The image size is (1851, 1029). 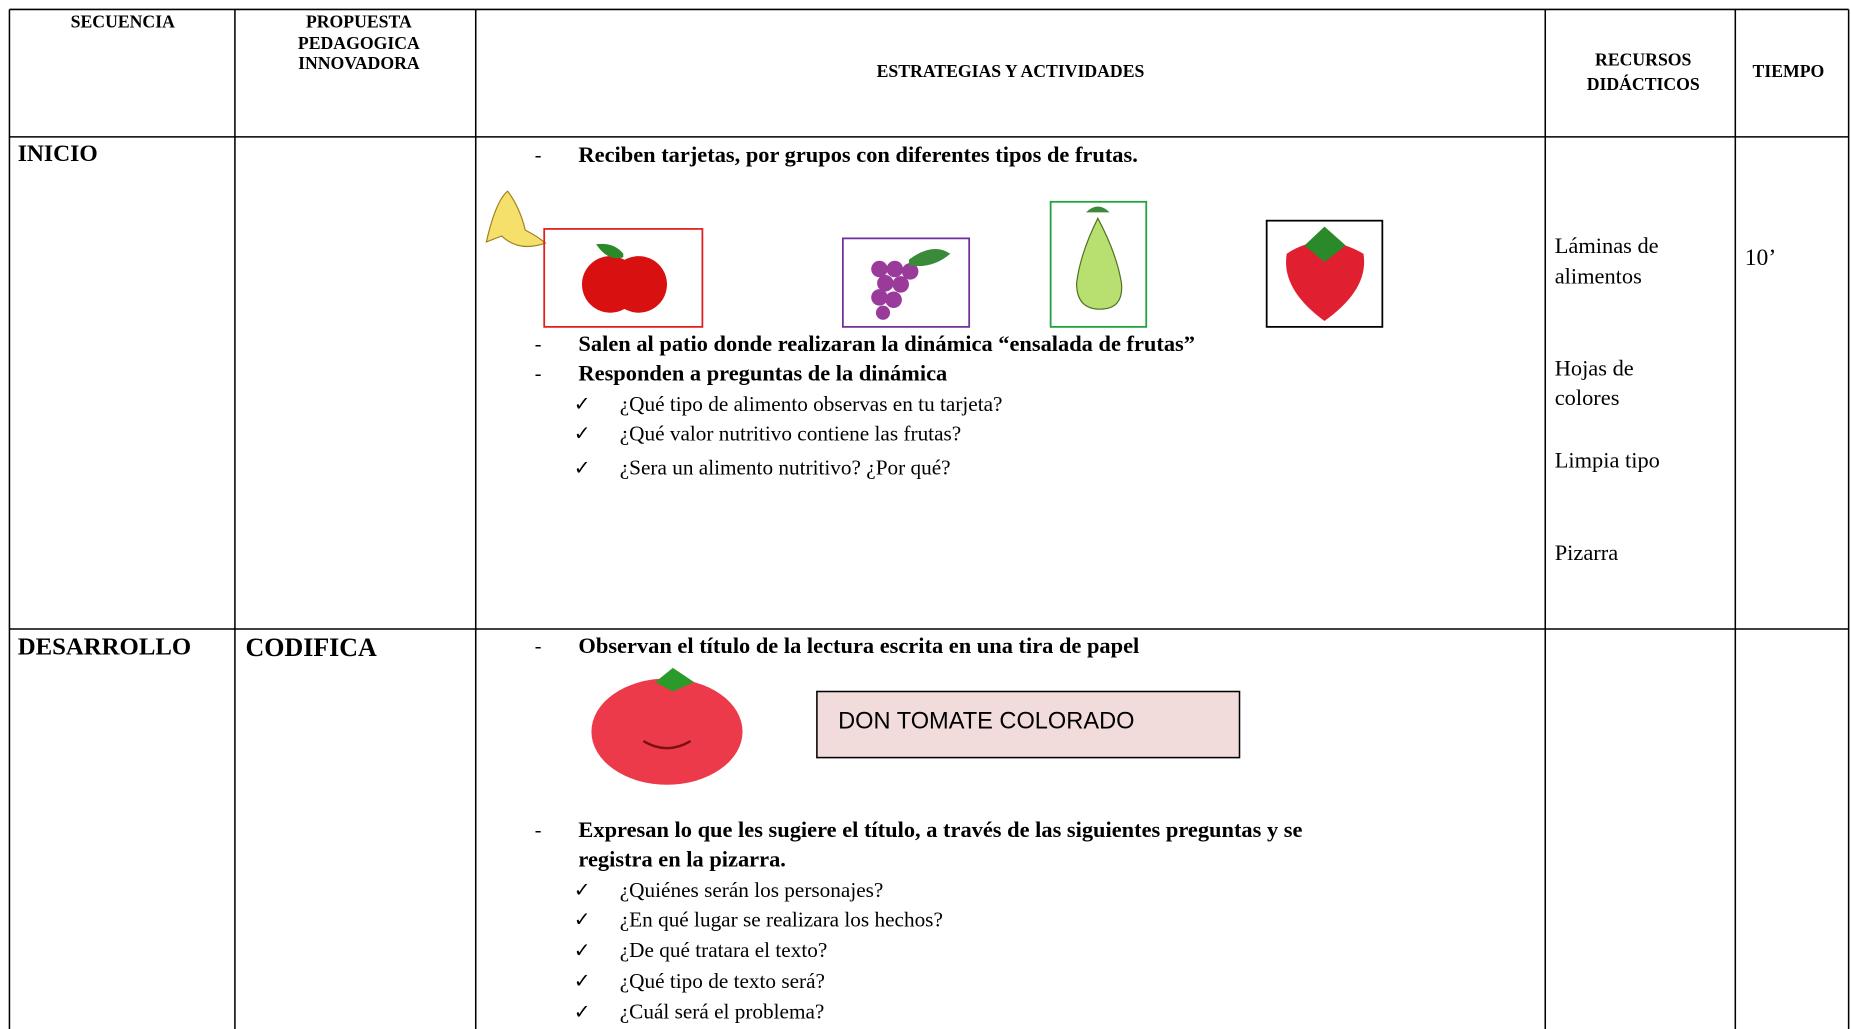 I want to click on header-cell: RECURSOS, so click(x=1643, y=59).